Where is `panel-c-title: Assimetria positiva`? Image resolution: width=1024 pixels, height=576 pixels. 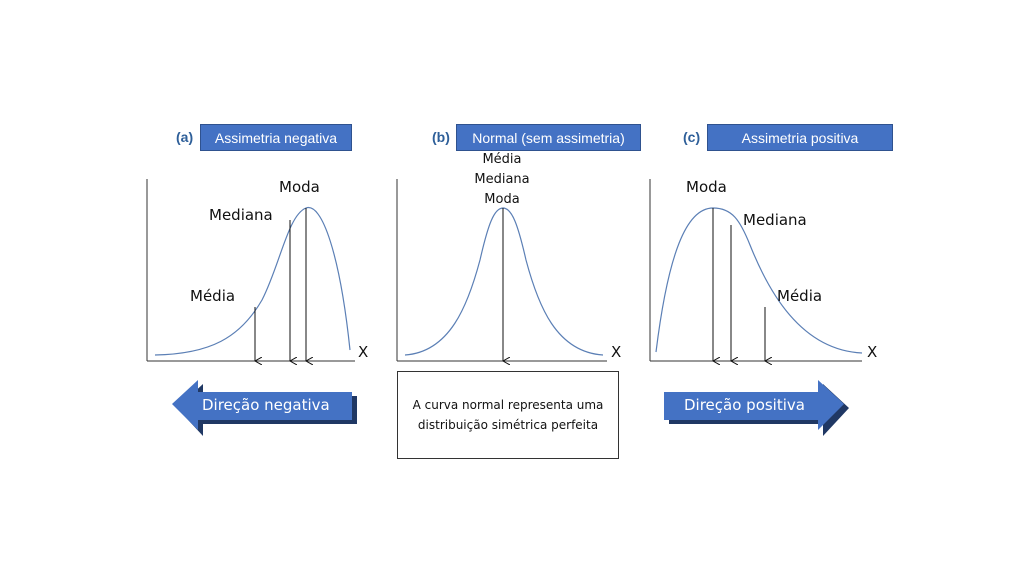 panel-c-title: Assimetria positiva is located at coordinates (800, 137).